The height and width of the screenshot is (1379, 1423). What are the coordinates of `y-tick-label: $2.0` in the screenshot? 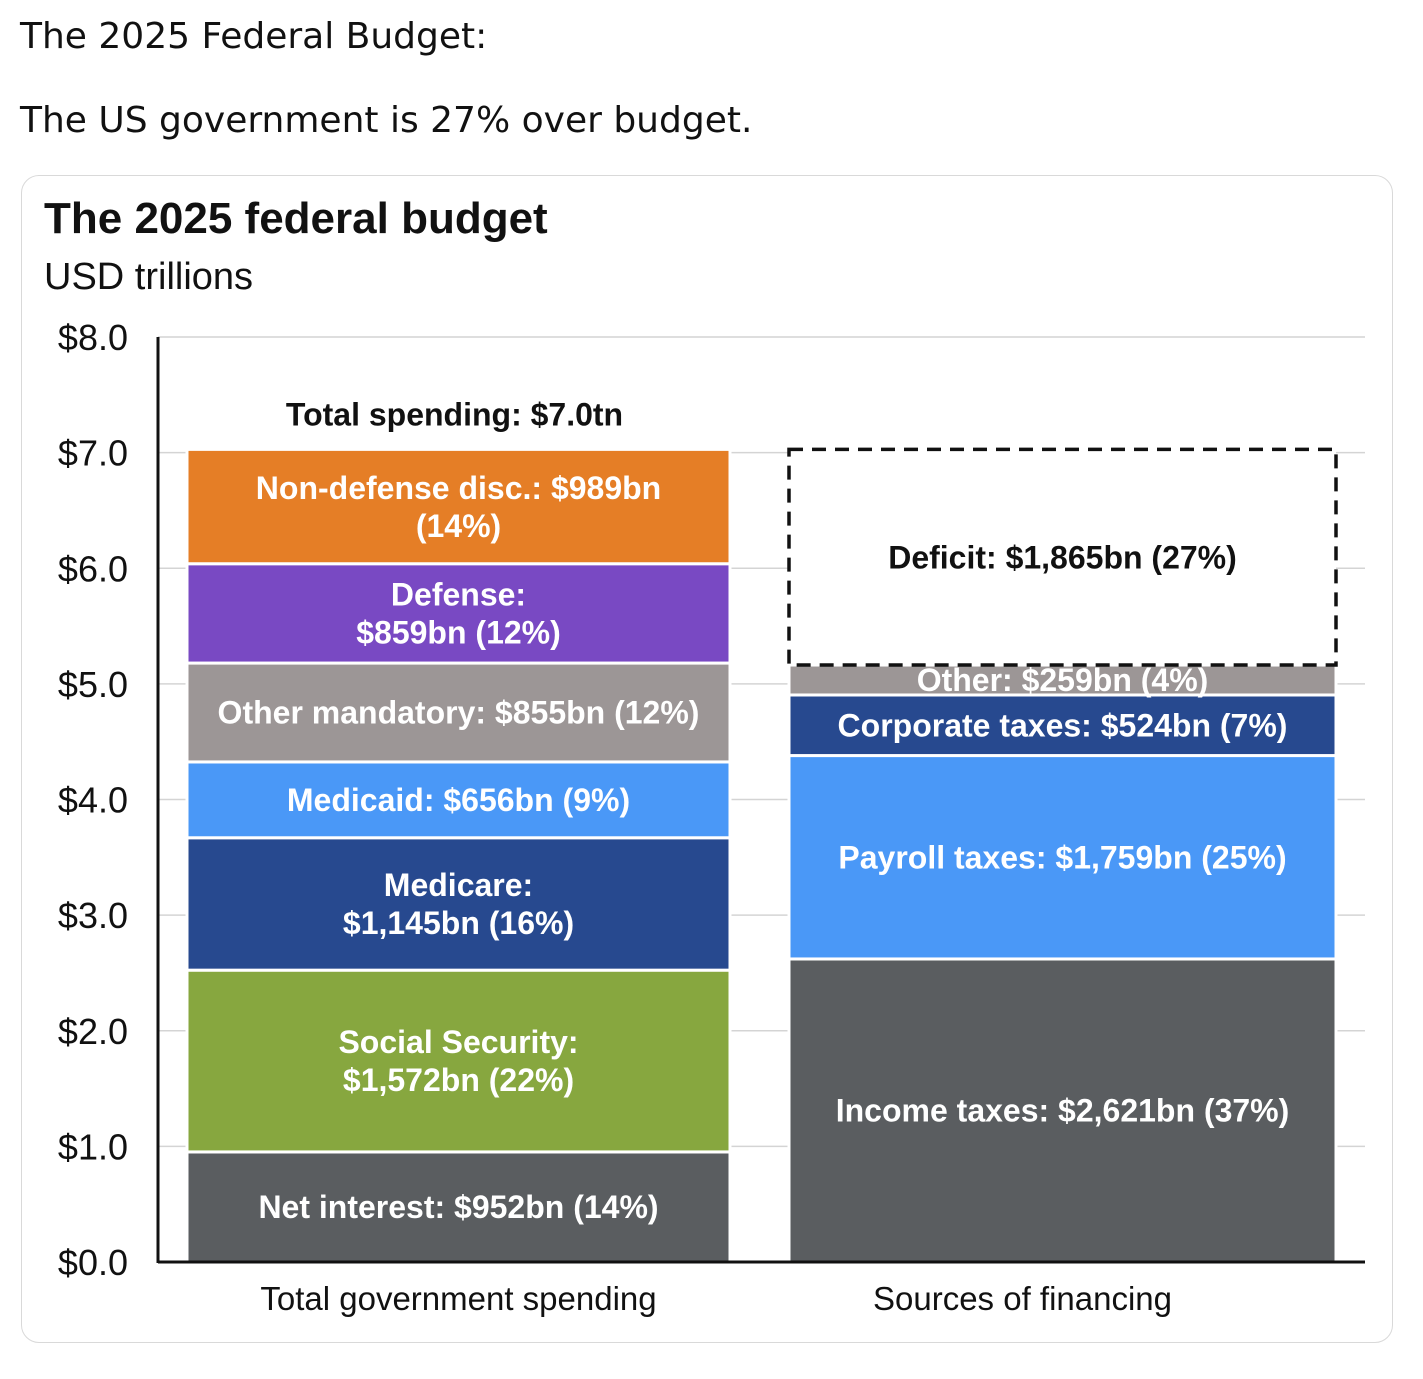 It's located at (93, 1031).